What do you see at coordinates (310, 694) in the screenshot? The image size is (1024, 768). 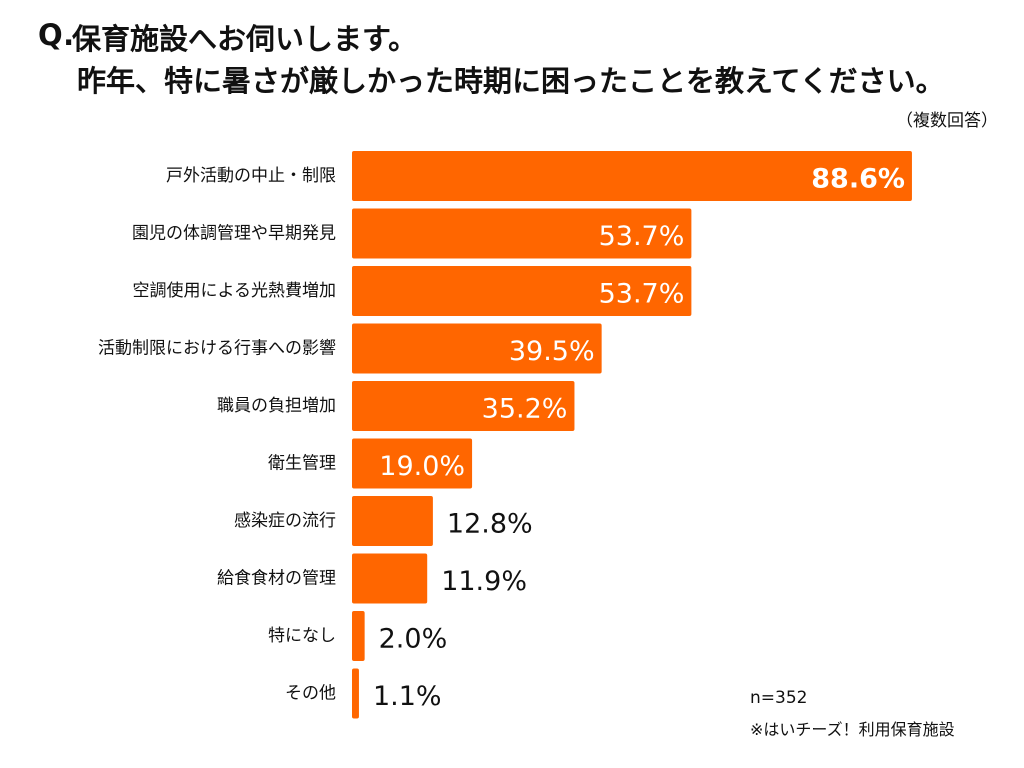 I see `category-label: その他` at bounding box center [310, 694].